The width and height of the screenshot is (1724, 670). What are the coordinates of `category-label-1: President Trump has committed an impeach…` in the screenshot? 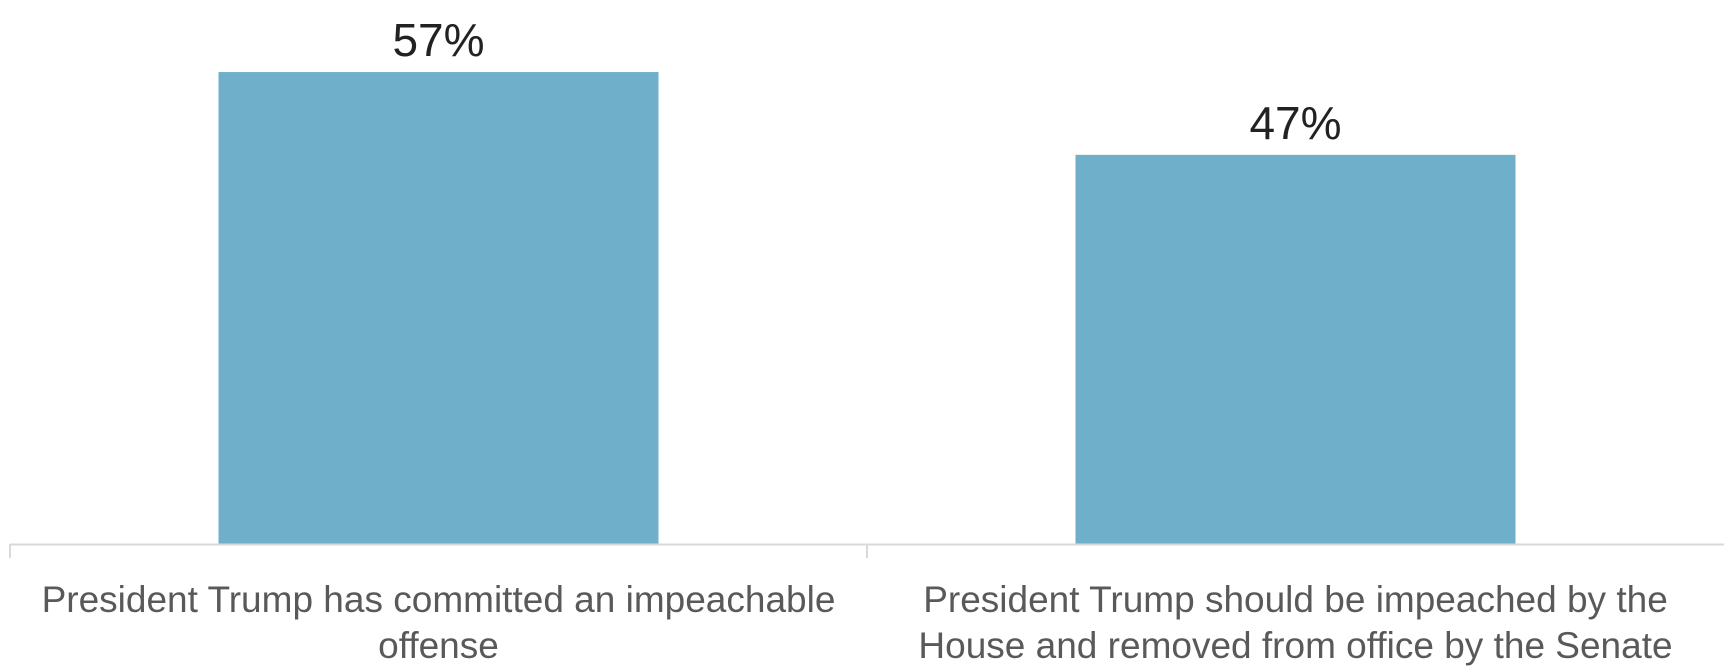 It's located at (439, 622).